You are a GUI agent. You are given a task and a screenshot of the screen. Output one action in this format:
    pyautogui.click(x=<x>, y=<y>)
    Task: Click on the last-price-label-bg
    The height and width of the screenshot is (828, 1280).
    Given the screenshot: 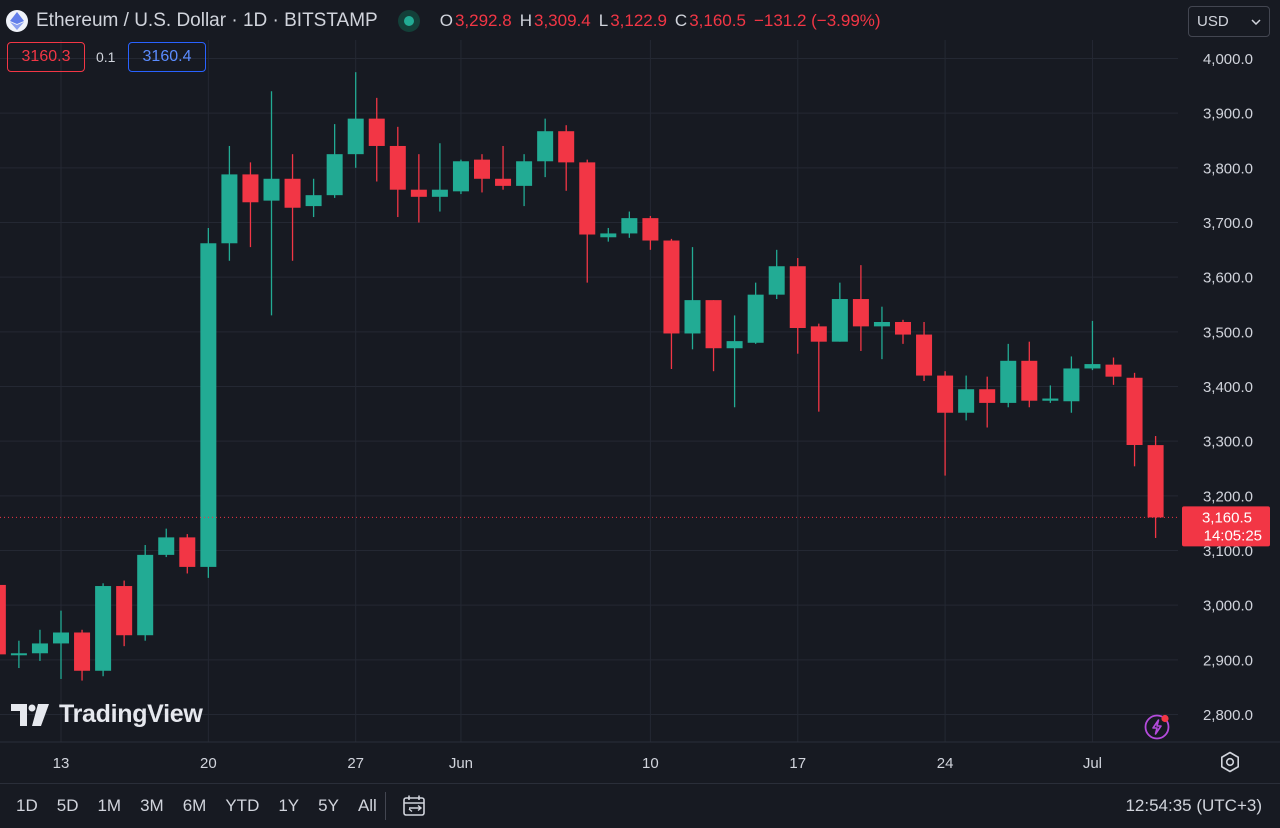 What is the action you would take?
    pyautogui.click(x=1226, y=526)
    